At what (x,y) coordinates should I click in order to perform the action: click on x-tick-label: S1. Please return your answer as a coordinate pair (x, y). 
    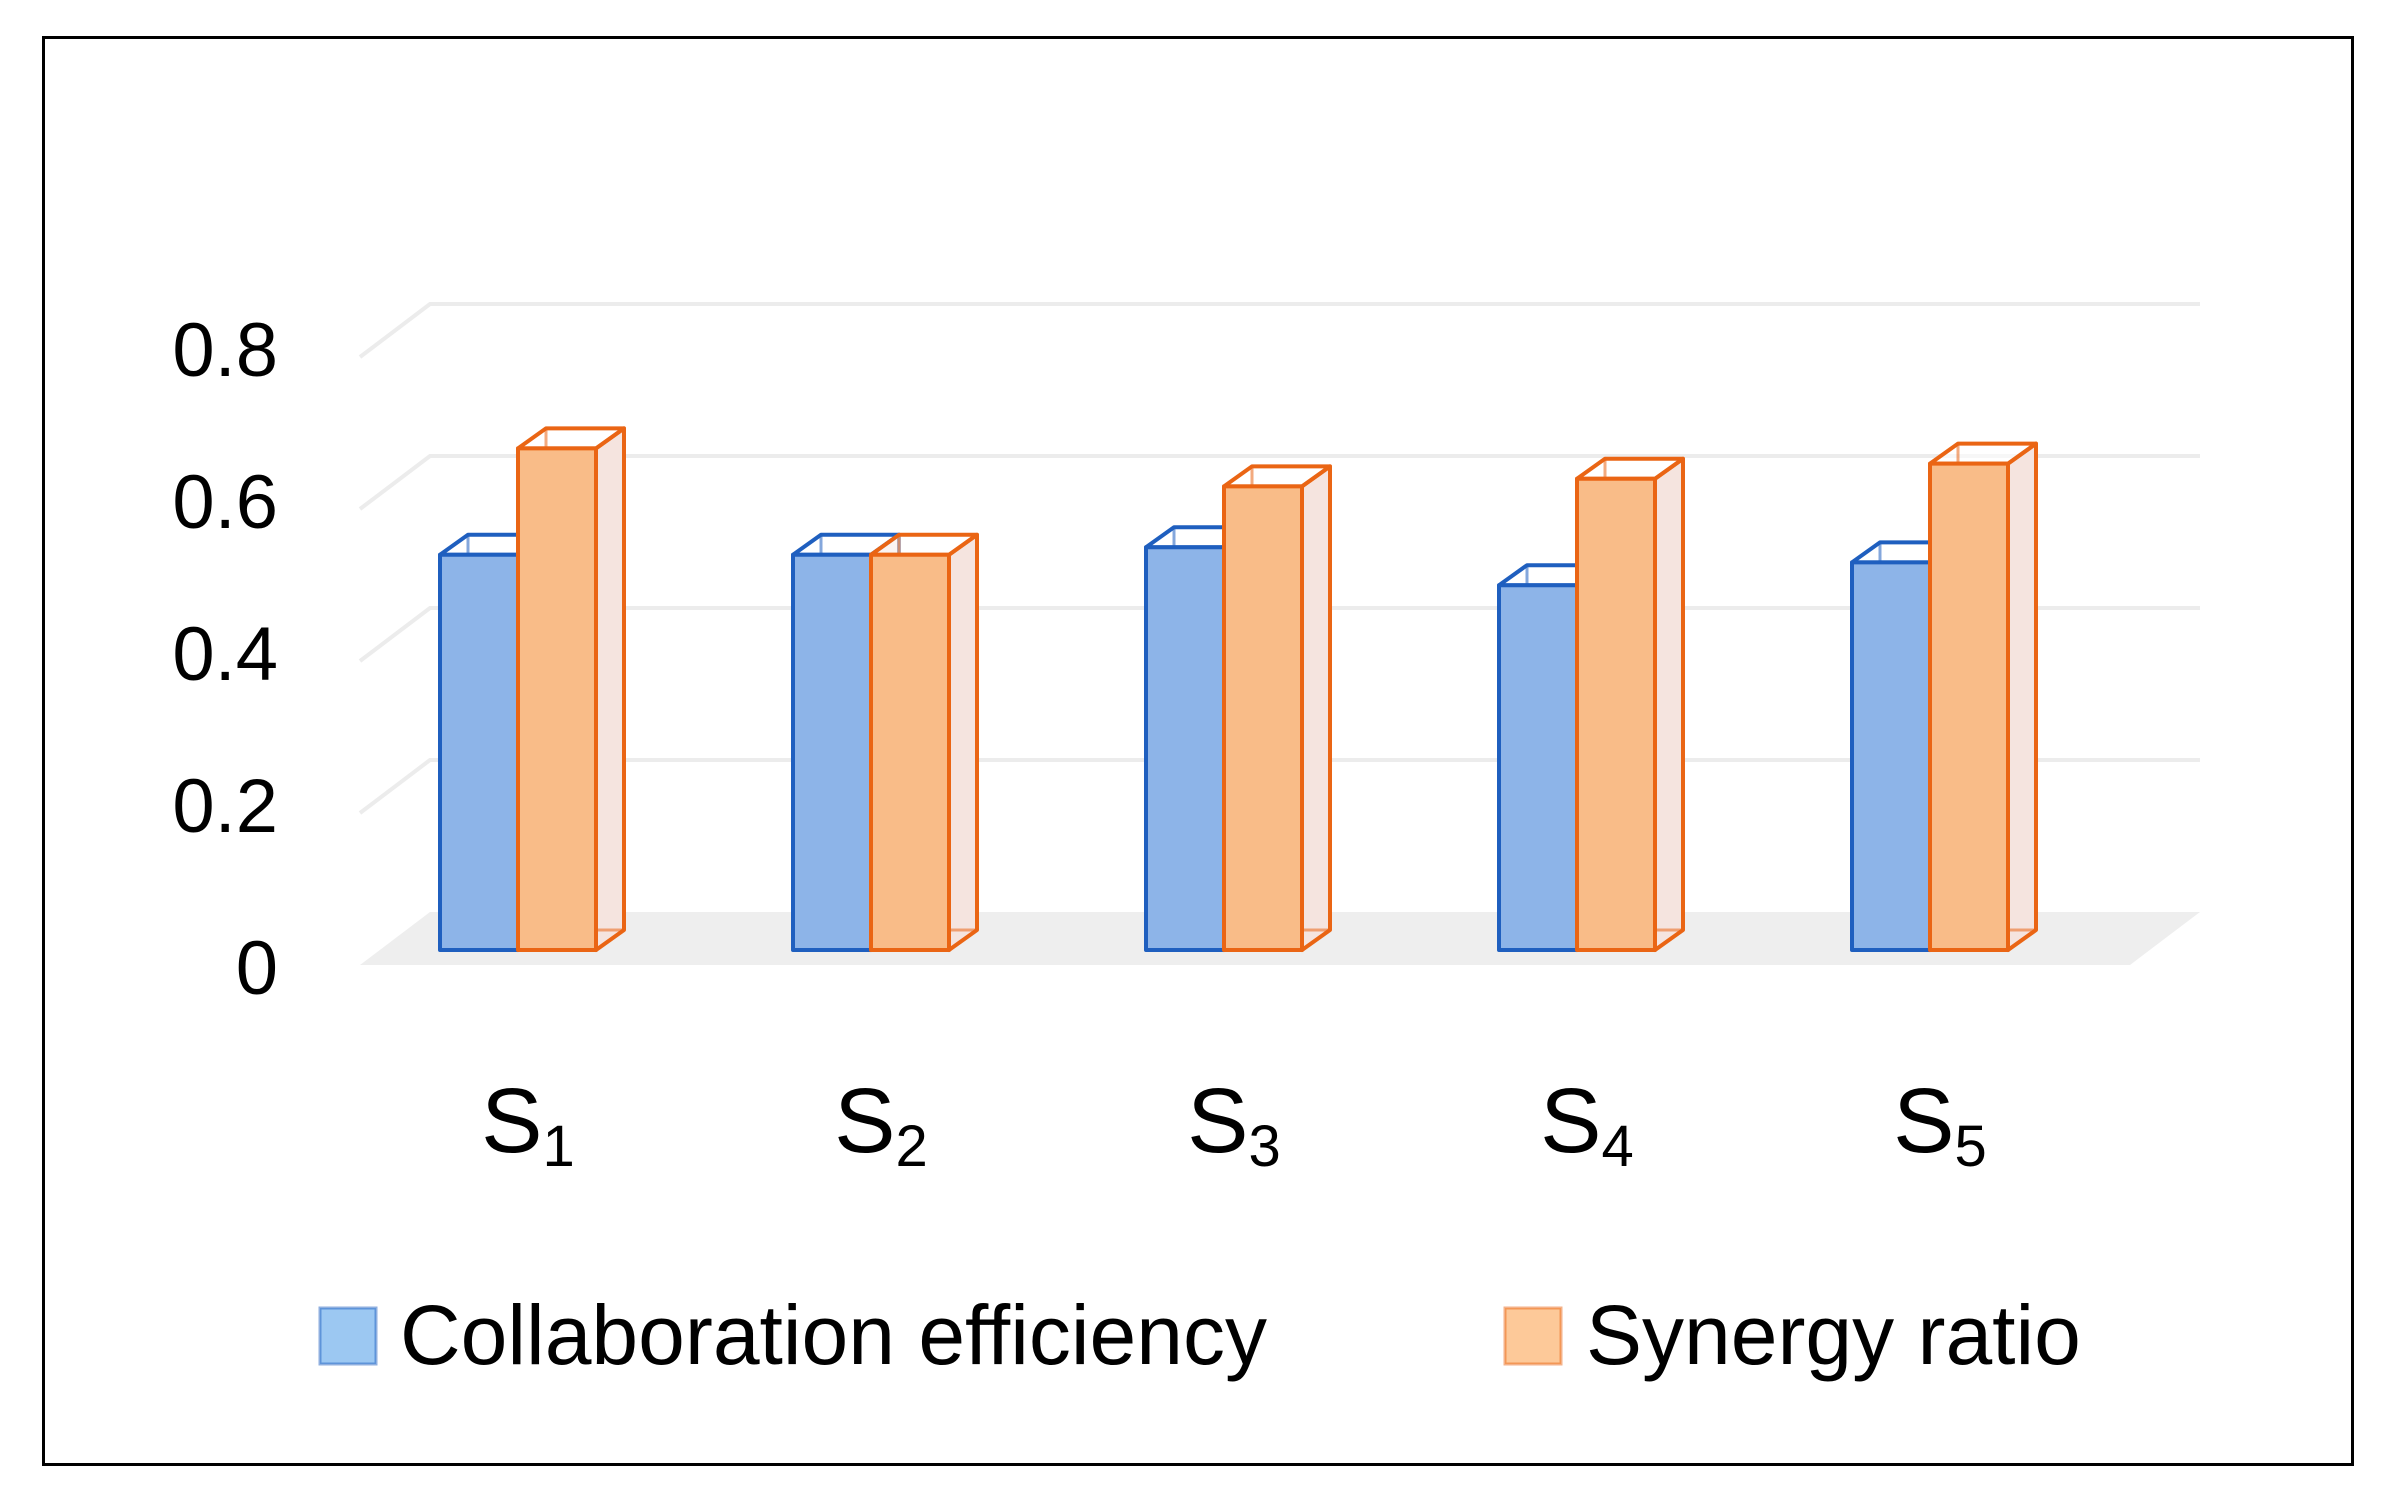
    Looking at the image, I should click on (528, 1124).